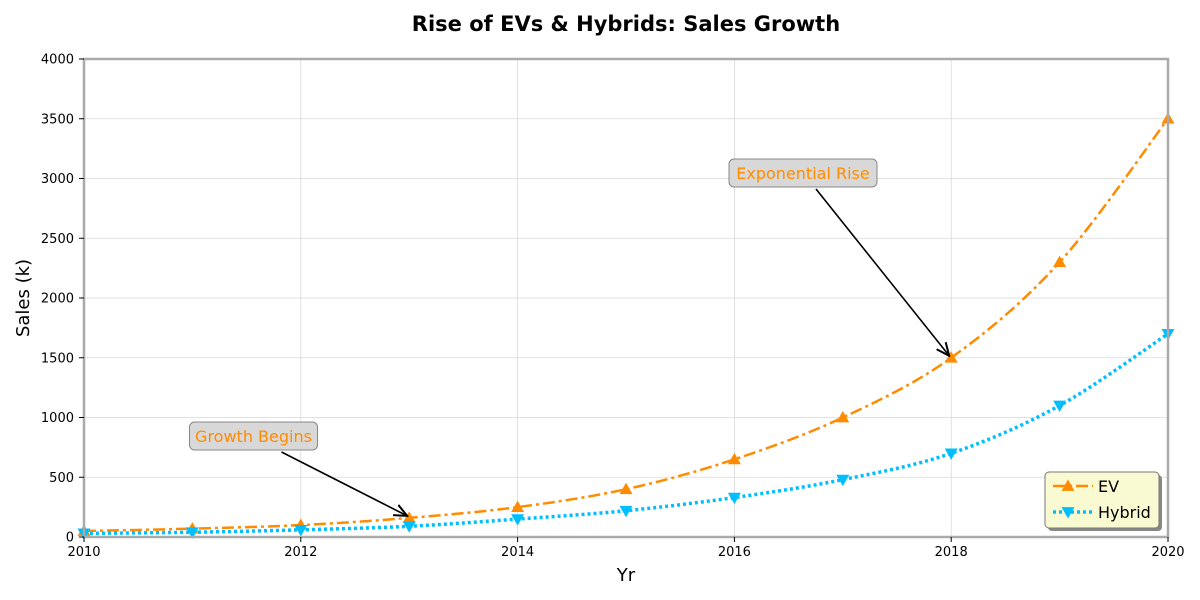 The width and height of the screenshot is (1200, 600). Describe the element at coordinates (57, 239) in the screenshot. I see `y-tick-label: 2500` at that location.